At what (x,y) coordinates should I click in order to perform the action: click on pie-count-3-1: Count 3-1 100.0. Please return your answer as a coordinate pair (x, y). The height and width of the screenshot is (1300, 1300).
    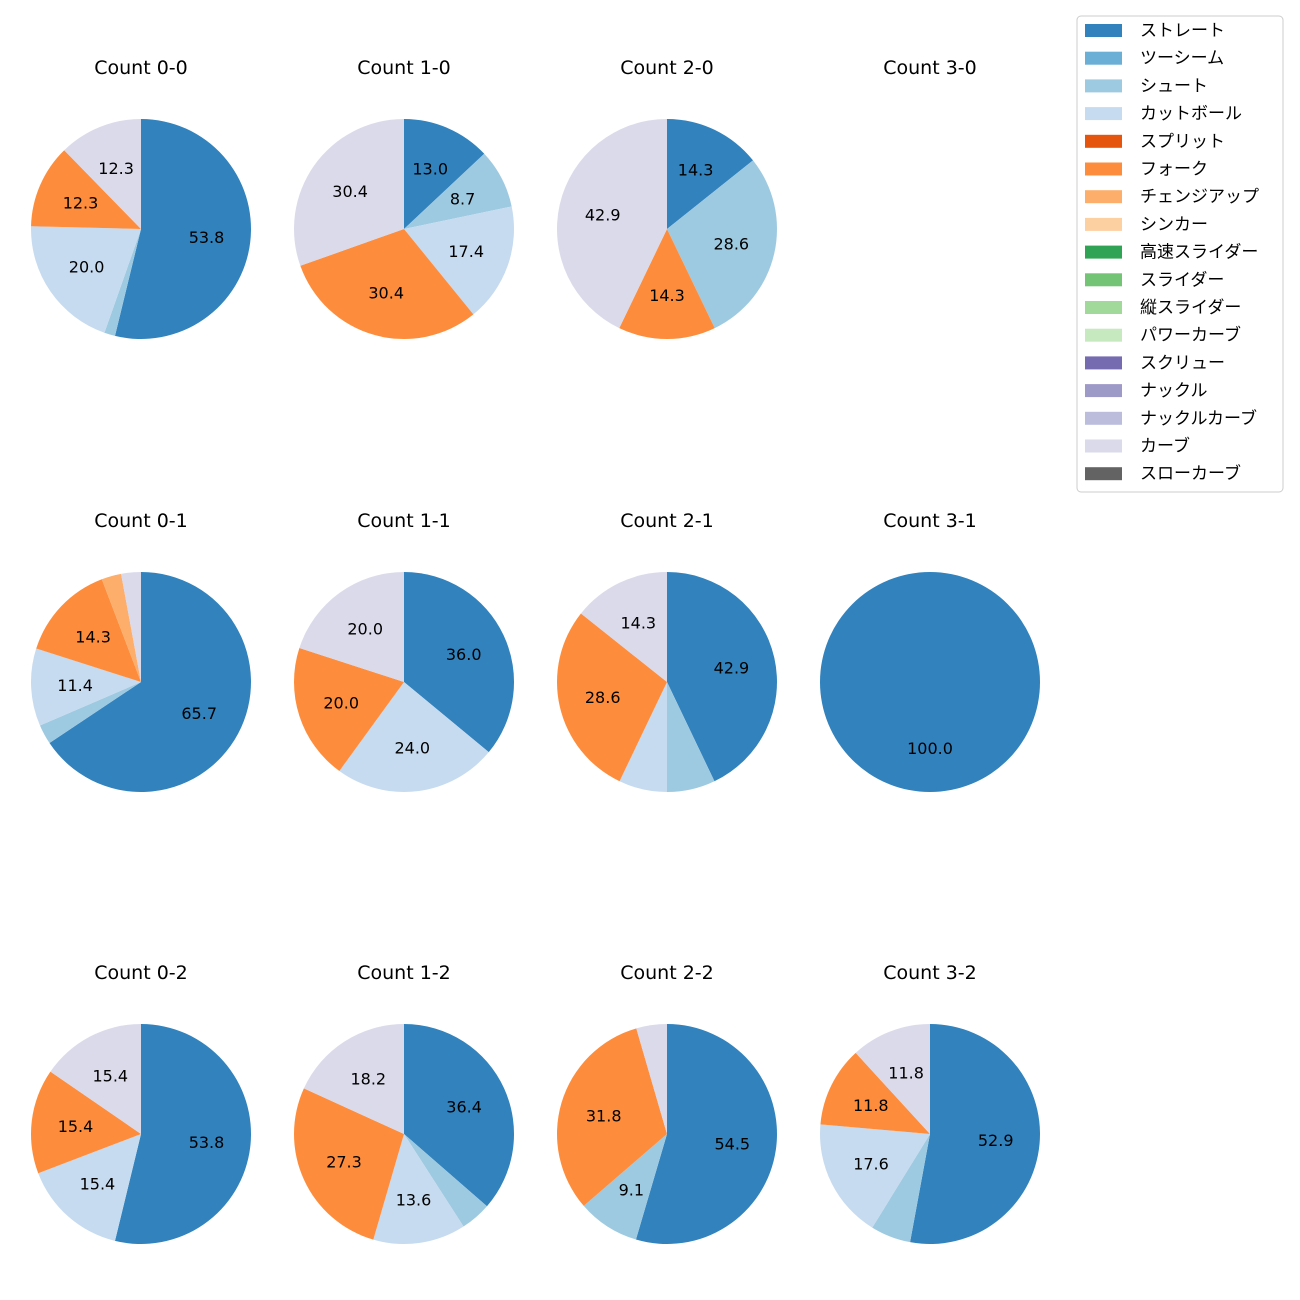
    Looking at the image, I should click on (930, 651).